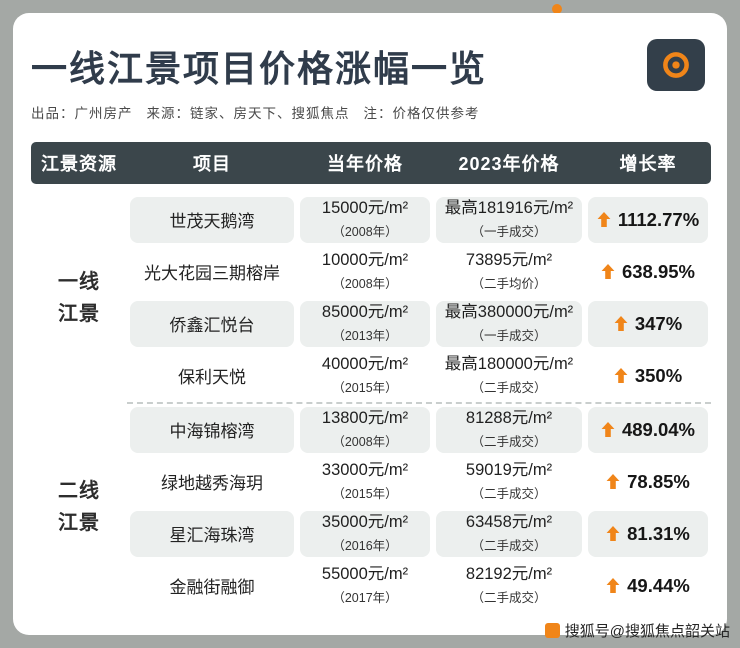 The image size is (740, 648). I want to click on growth-cell: 81.31%, so click(648, 533).